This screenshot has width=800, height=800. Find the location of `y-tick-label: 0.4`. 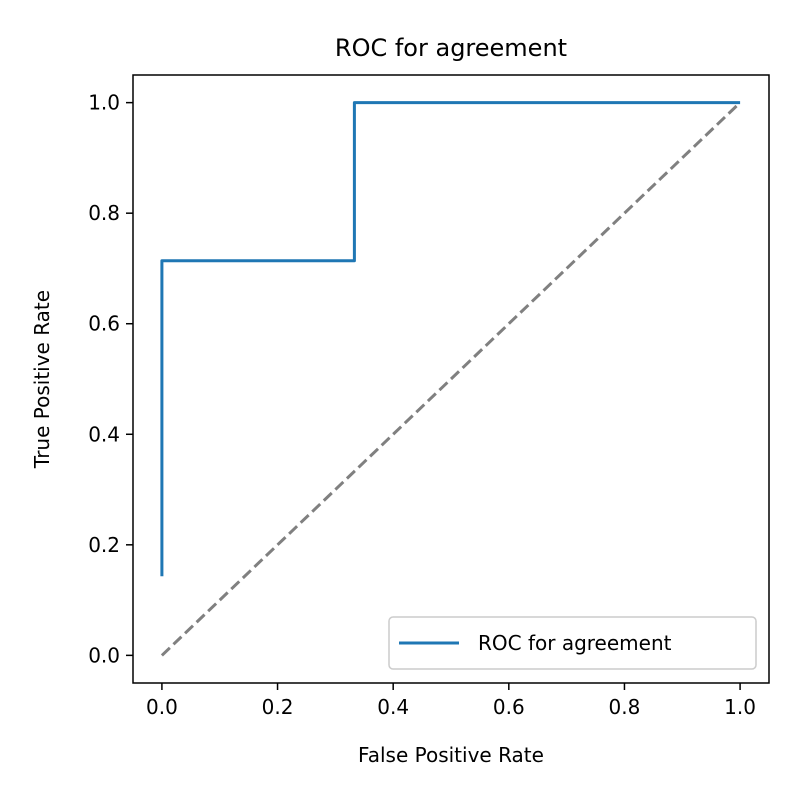

y-tick-label: 0.4 is located at coordinates (104, 434).